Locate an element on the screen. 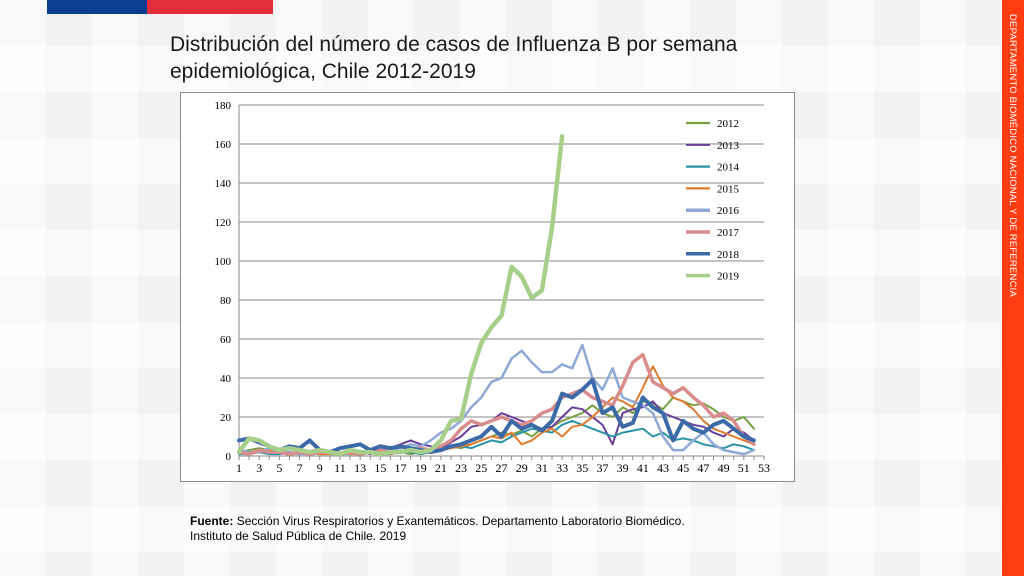 Image resolution: width=1024 pixels, height=576 pixels. x-tick-label: 51 is located at coordinates (744, 468).